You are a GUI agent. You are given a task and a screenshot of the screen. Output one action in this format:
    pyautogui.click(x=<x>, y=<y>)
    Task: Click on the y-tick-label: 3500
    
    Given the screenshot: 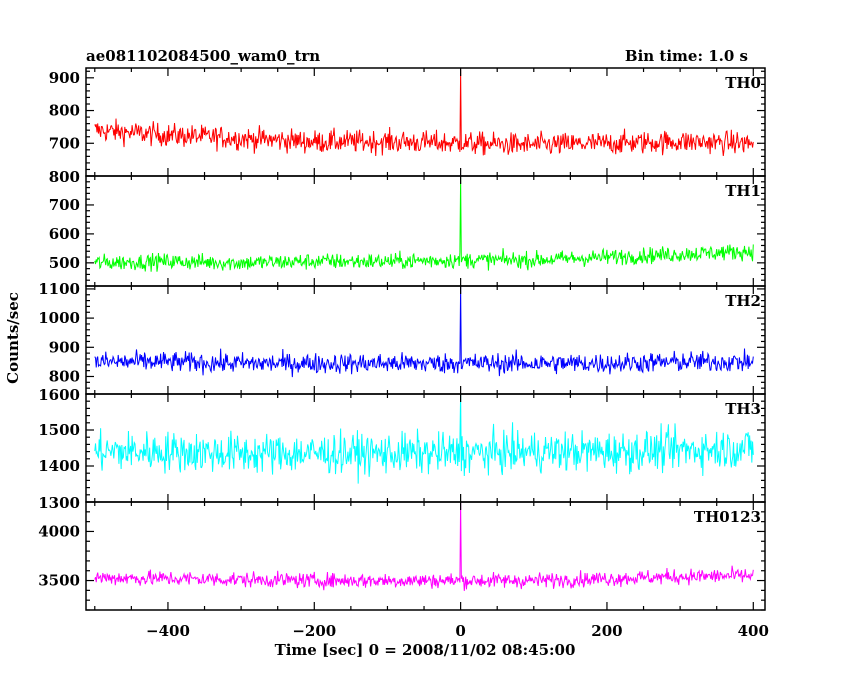 What is the action you would take?
    pyautogui.click(x=59, y=581)
    